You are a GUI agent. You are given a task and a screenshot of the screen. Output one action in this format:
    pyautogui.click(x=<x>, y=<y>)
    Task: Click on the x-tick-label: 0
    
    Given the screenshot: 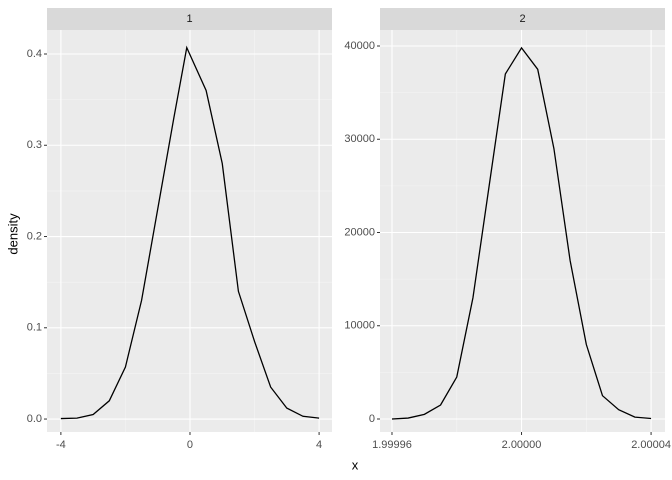 What is the action you would take?
    pyautogui.click(x=190, y=445)
    